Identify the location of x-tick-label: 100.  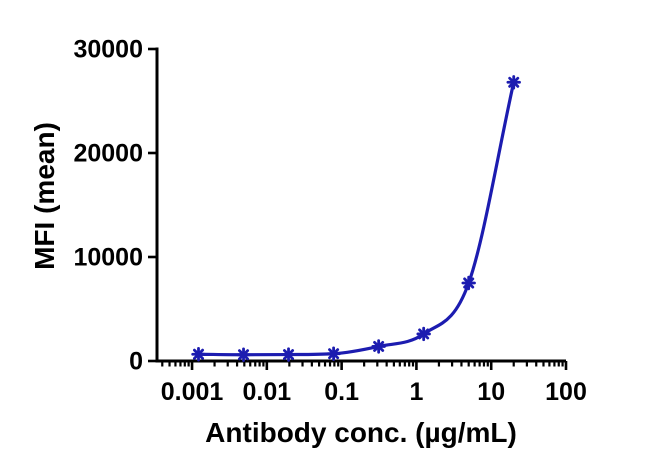
(566, 392).